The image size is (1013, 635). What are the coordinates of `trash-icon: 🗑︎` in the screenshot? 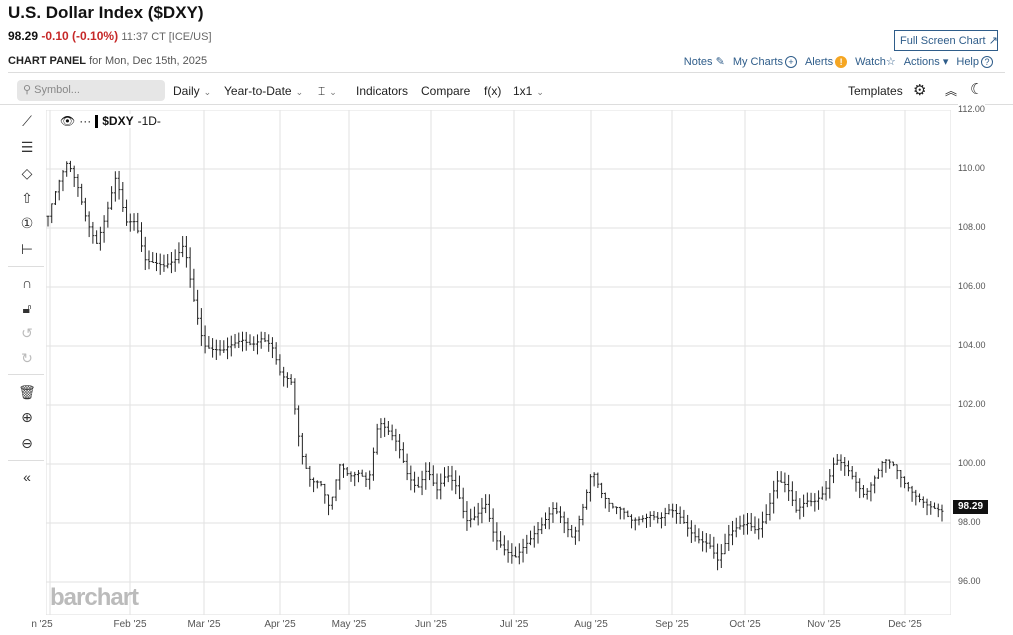 It's located at (27, 392).